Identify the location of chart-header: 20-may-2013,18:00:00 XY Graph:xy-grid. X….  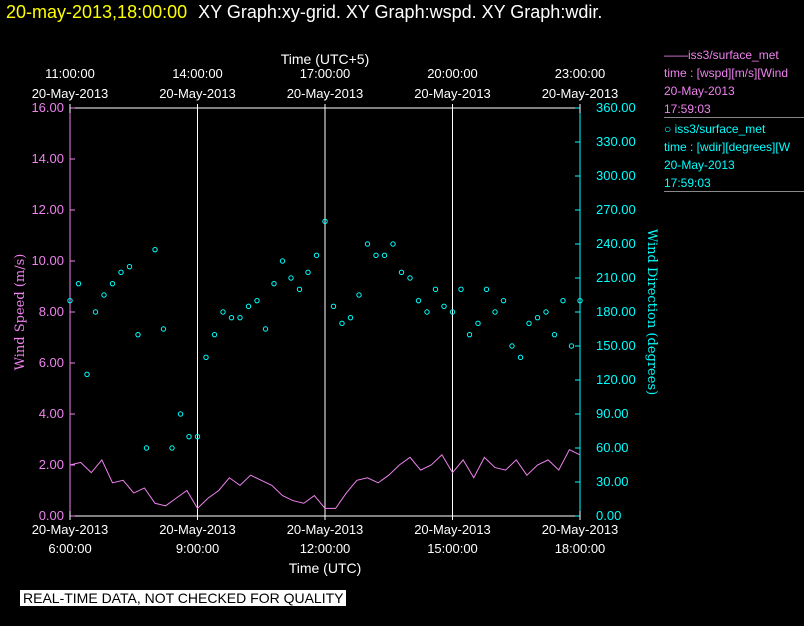
(304, 12).